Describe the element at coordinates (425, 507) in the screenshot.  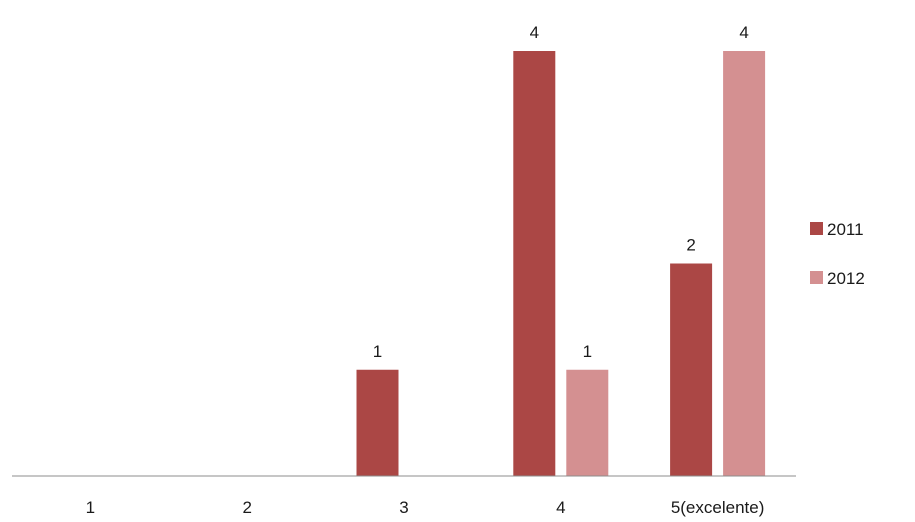
I see `x-tick-labels: 1 2 3 4 5(excelente)` at that location.